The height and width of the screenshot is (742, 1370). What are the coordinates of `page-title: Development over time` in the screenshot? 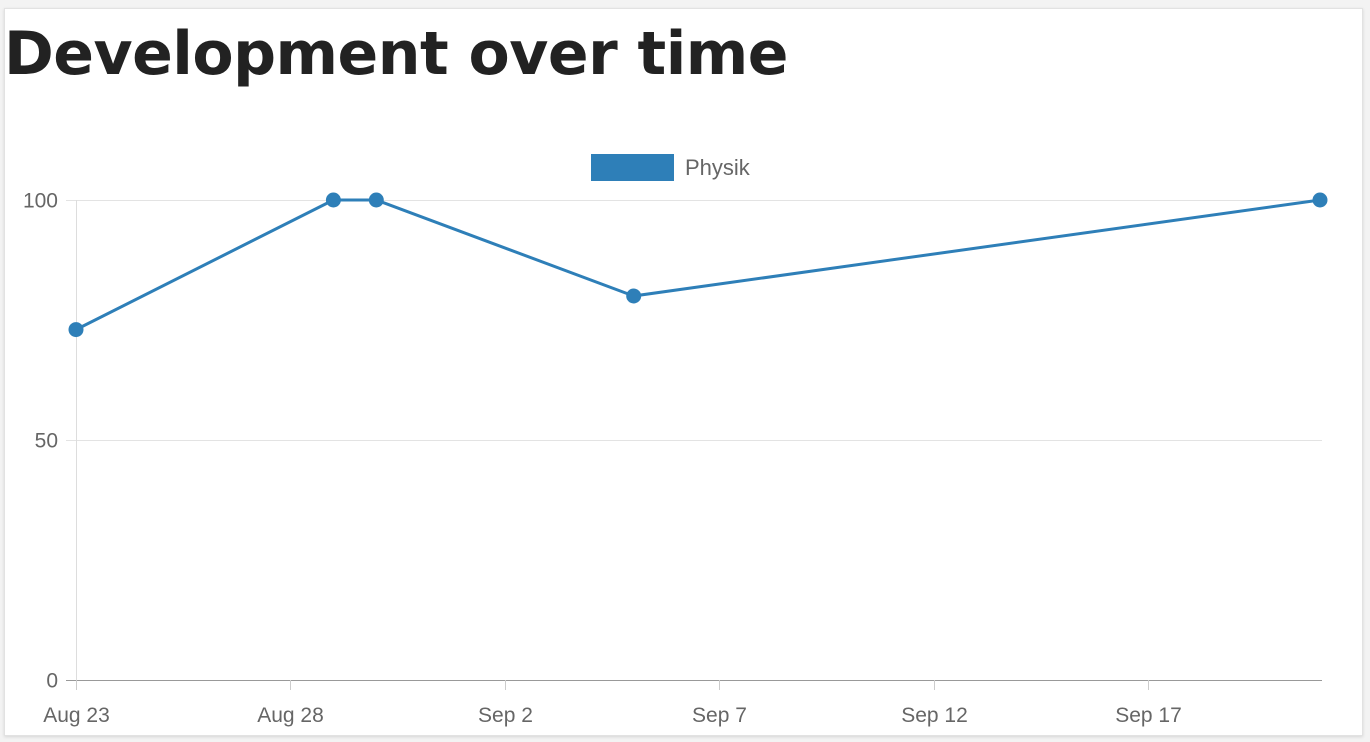 It's located at (396, 54).